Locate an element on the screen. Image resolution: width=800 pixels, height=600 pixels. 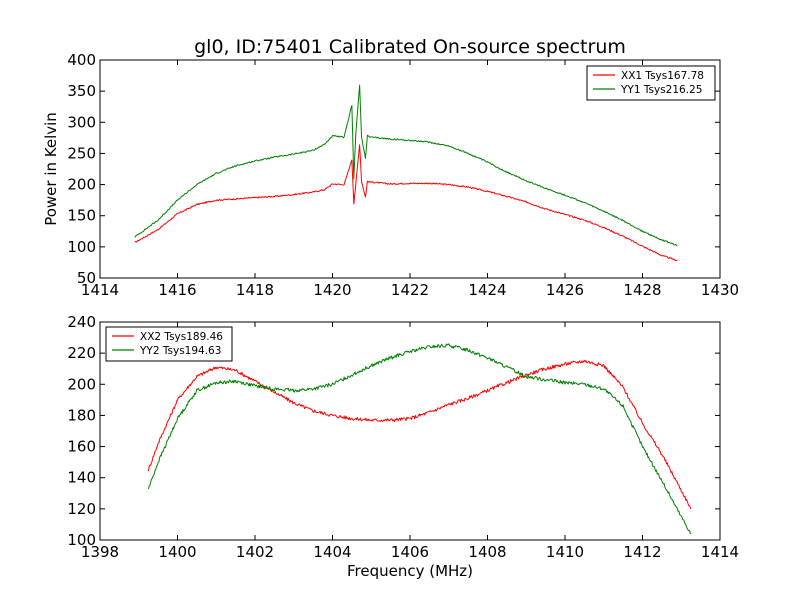
x-tick-label: 1410 is located at coordinates (565, 552).